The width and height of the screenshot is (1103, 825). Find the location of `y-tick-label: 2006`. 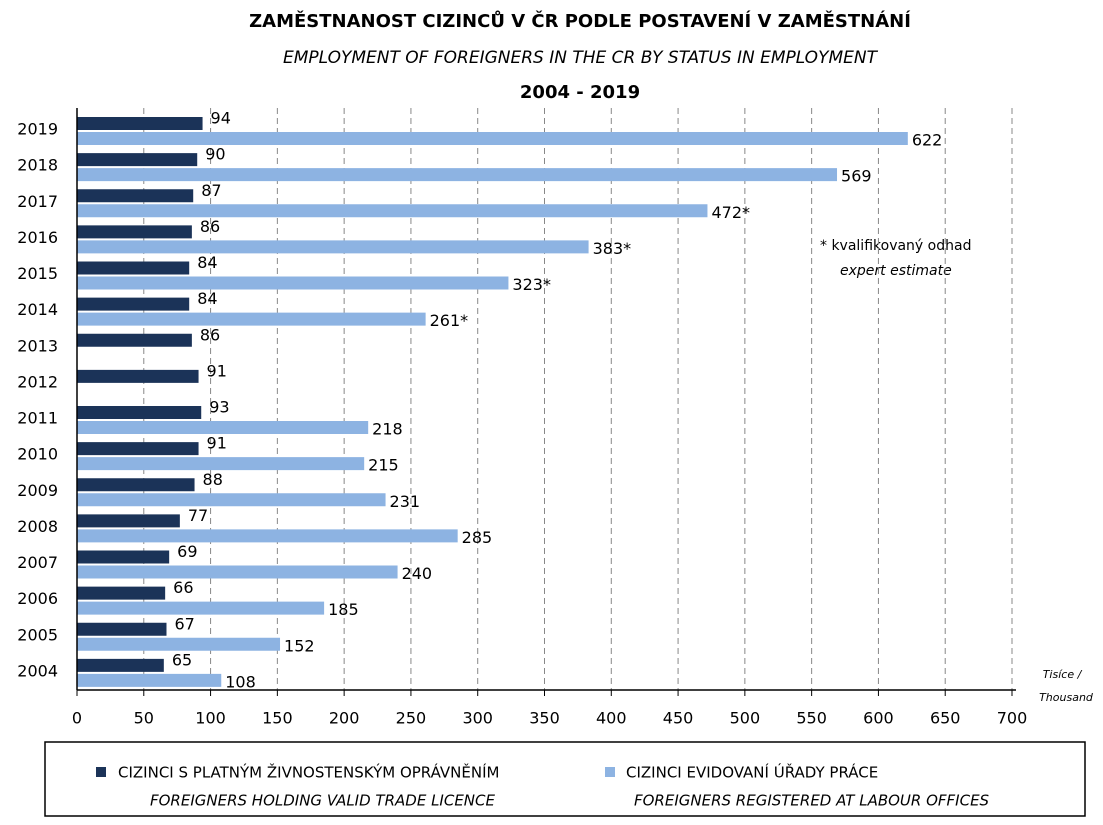

y-tick-label: 2006 is located at coordinates (37, 598).